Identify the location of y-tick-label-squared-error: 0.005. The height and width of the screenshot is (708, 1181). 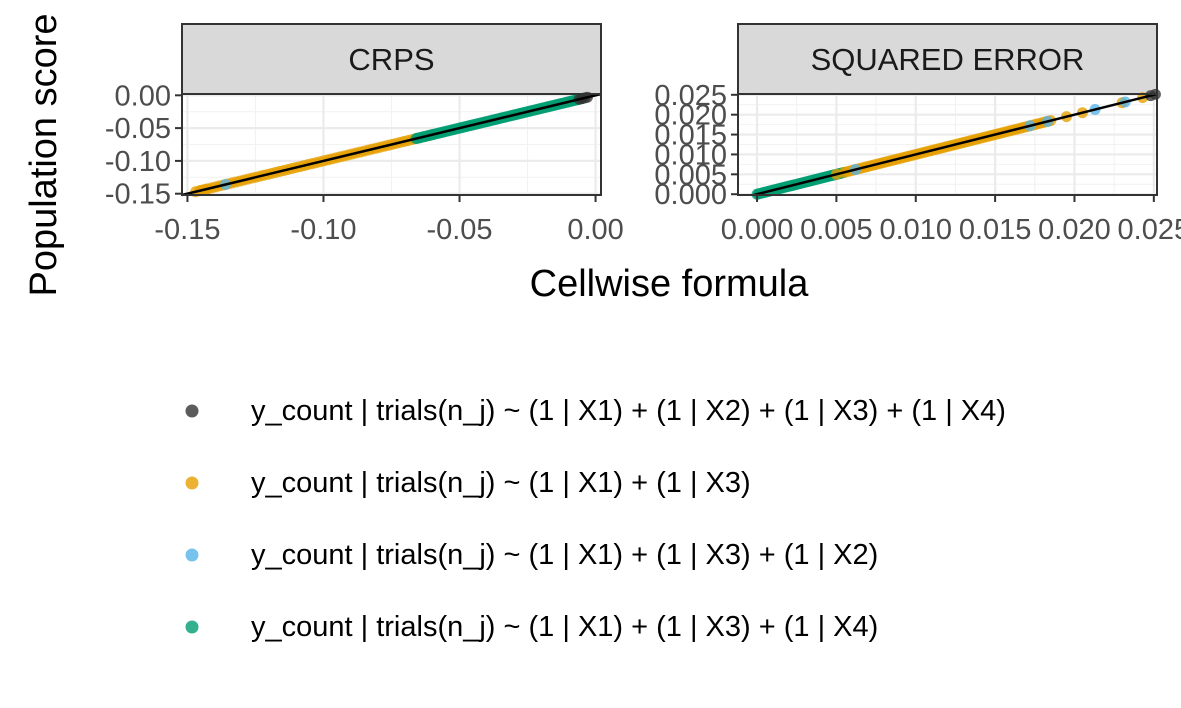
(690, 175).